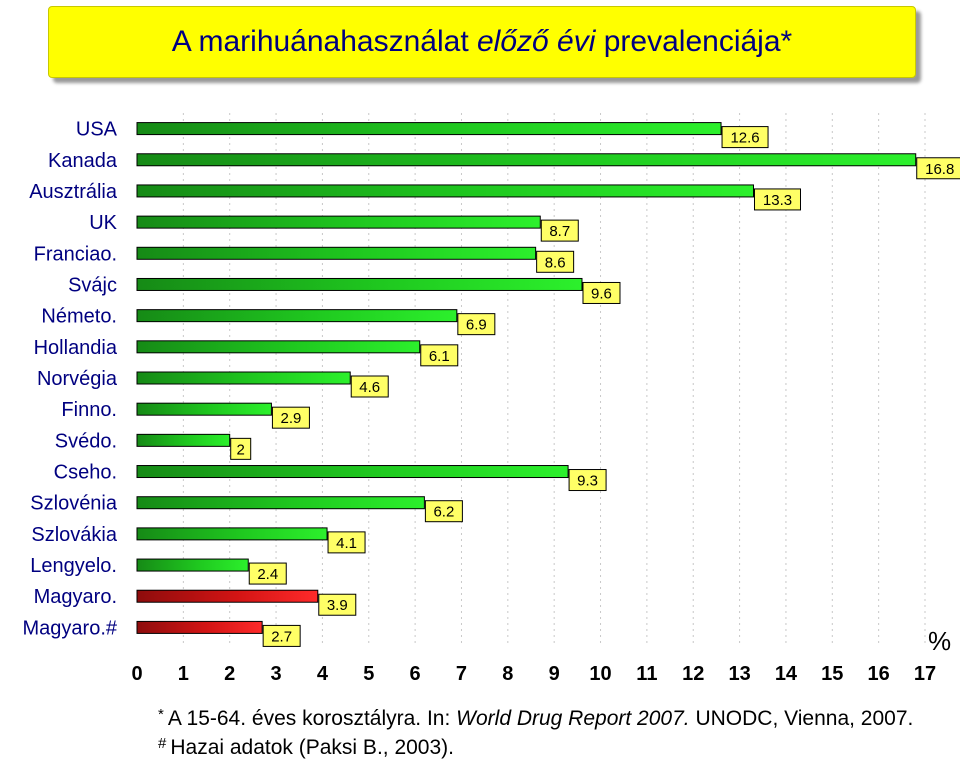 Image resolution: width=960 pixels, height=760 pixels. I want to click on footnote-2: # Hazai adatok (Paksi B., 2003)., so click(535, 745).